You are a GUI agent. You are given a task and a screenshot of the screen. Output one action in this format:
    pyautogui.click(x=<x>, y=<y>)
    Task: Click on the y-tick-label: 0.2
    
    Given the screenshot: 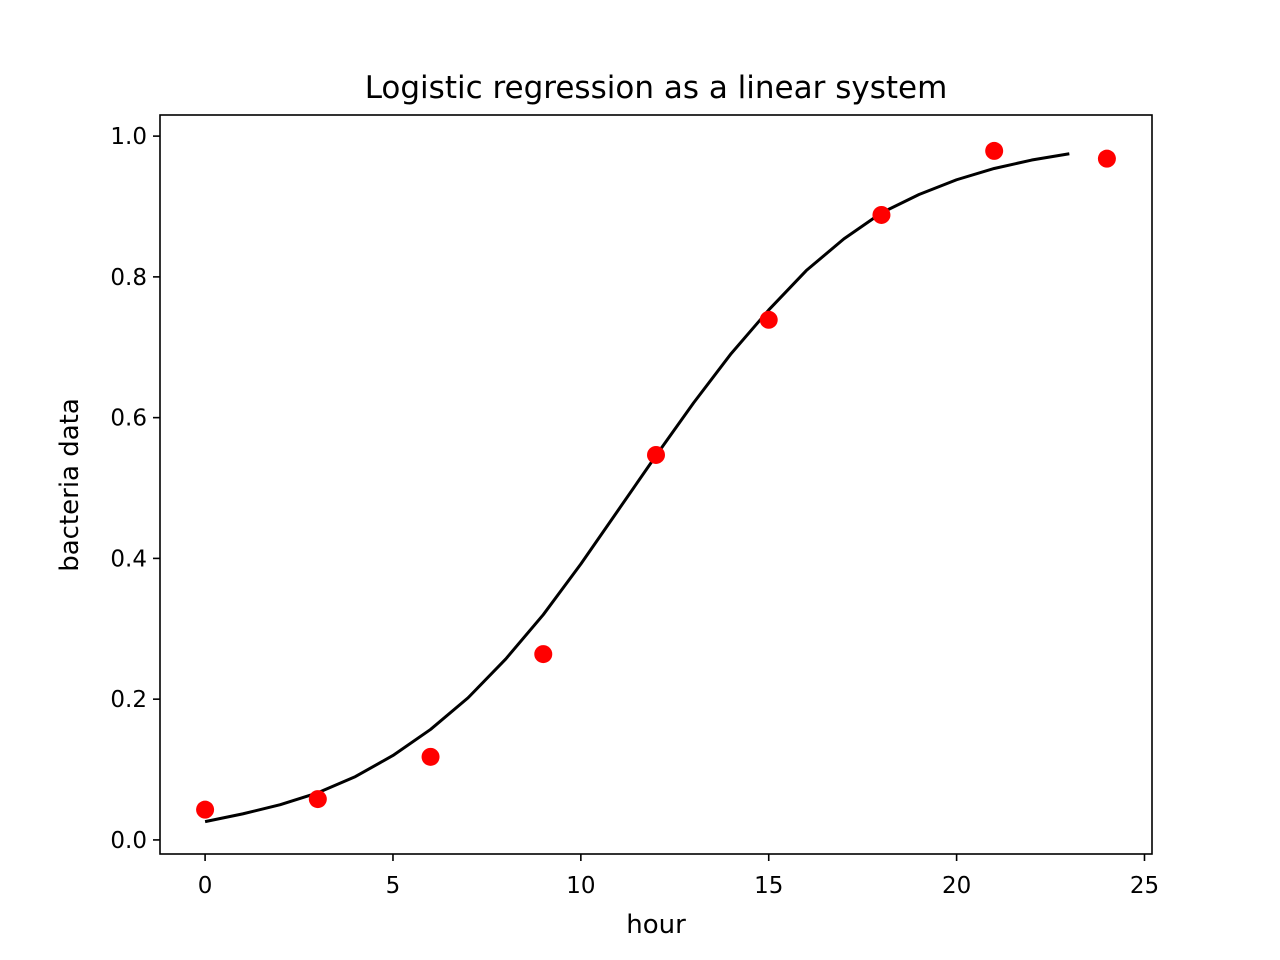 What is the action you would take?
    pyautogui.click(x=128, y=700)
    